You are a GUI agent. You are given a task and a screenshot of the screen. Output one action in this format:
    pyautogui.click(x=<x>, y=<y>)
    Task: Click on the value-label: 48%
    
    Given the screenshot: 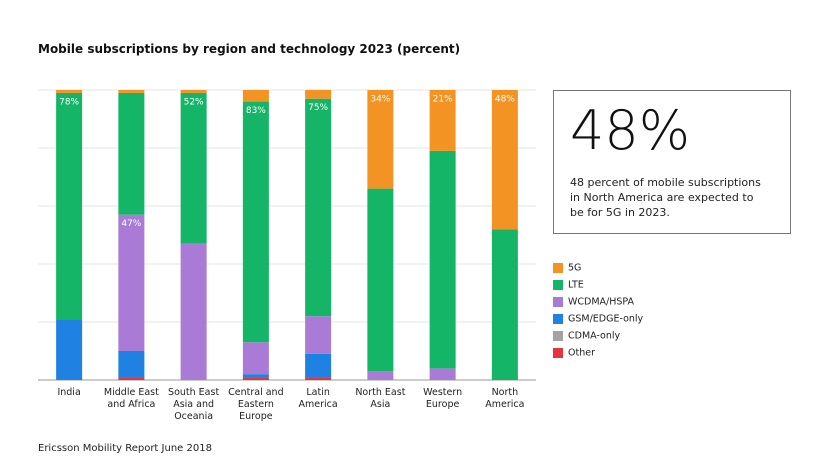 What is the action you would take?
    pyautogui.click(x=505, y=100)
    